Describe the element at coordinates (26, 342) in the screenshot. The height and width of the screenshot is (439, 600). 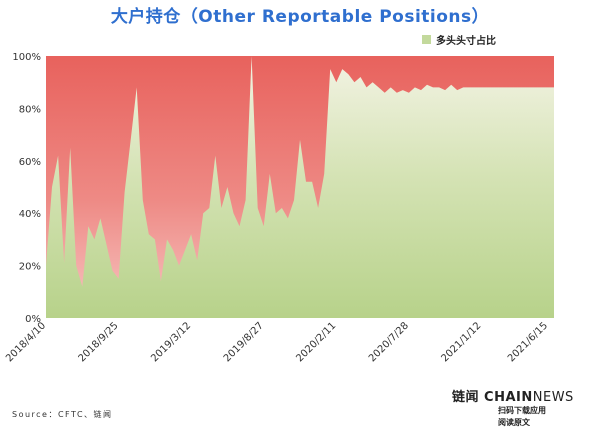
I see `x-tick-label: 2018/4/10` at that location.